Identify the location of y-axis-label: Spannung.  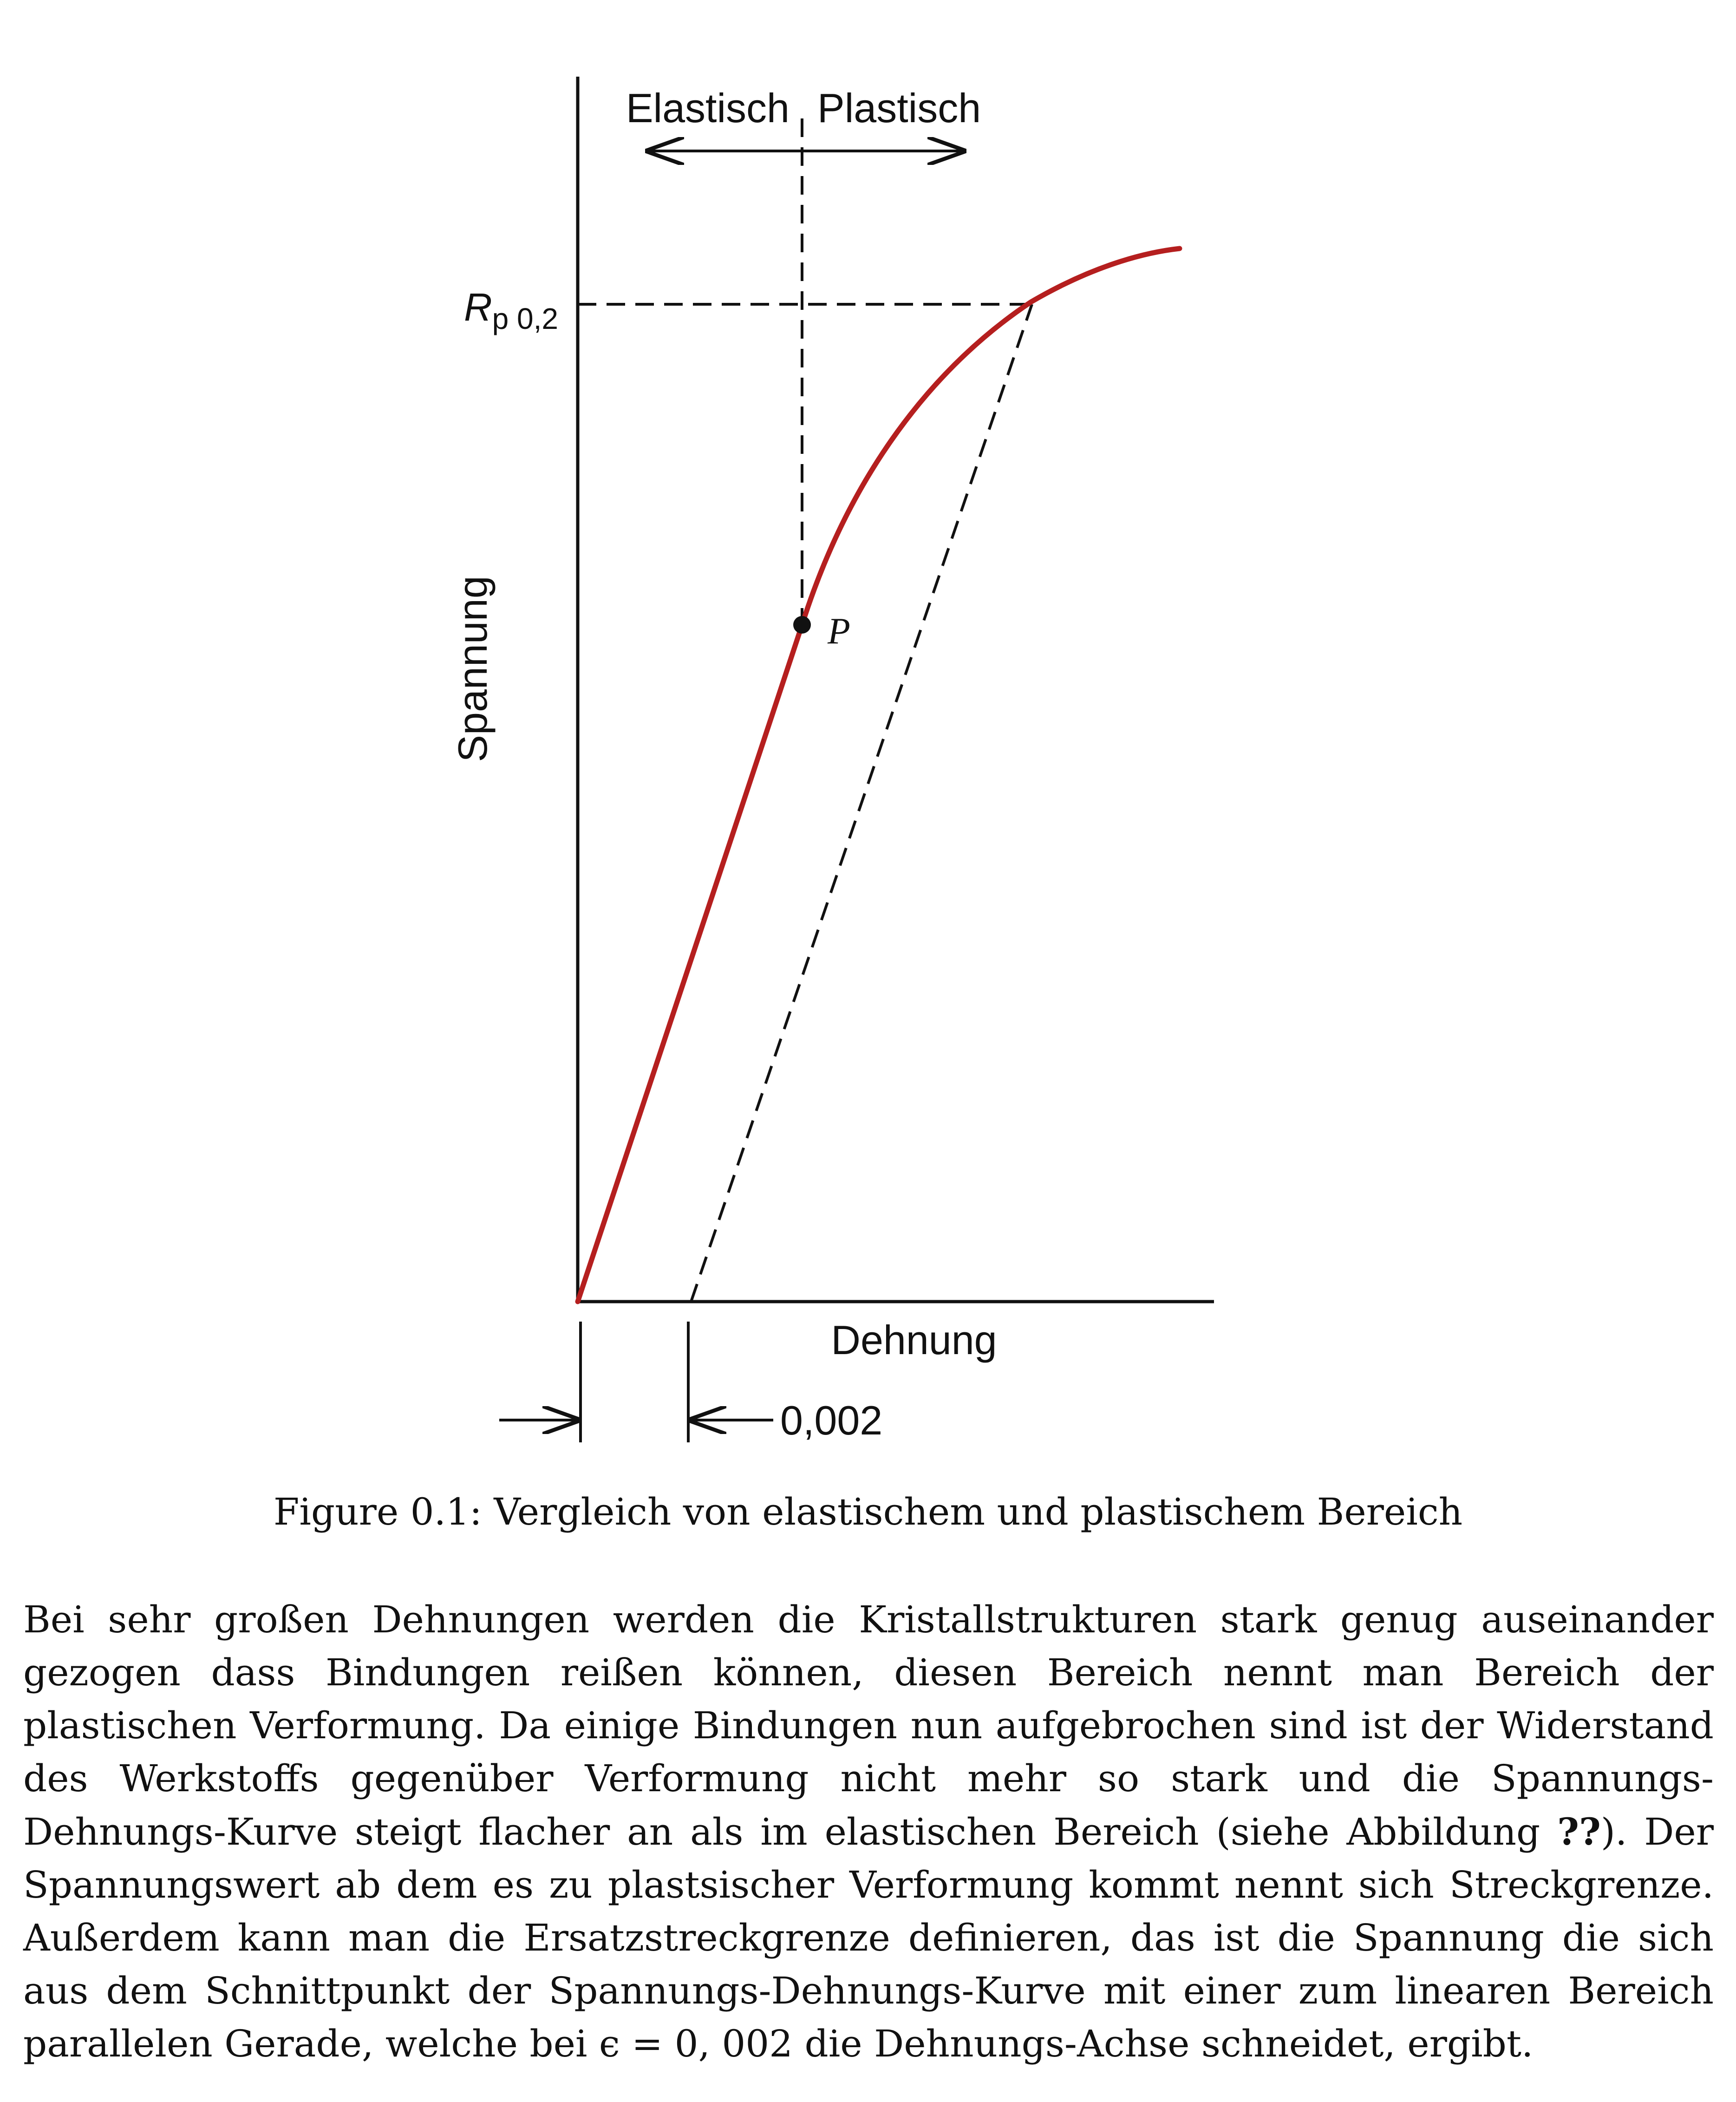
(473, 669).